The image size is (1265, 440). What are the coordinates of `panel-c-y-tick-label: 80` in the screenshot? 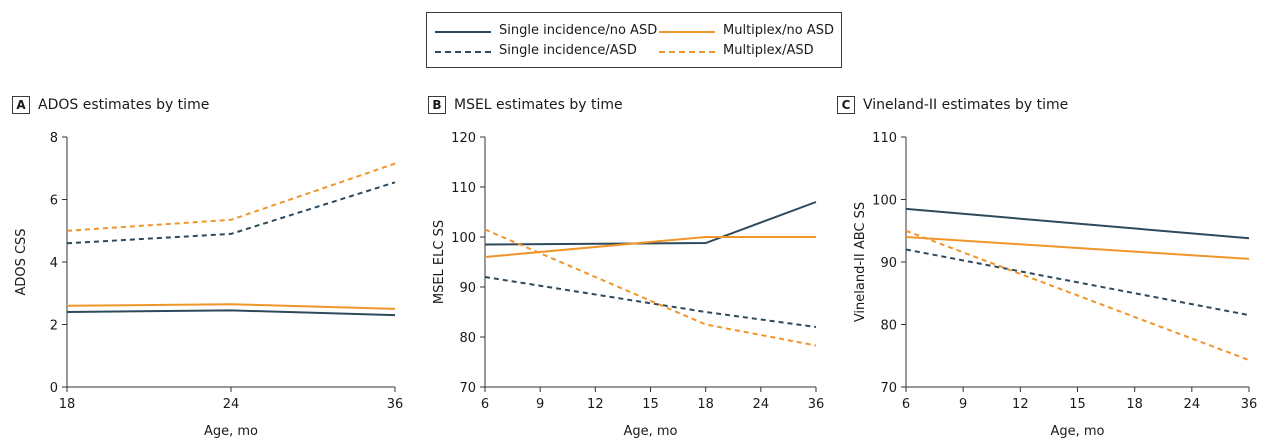 It's located at (888, 326).